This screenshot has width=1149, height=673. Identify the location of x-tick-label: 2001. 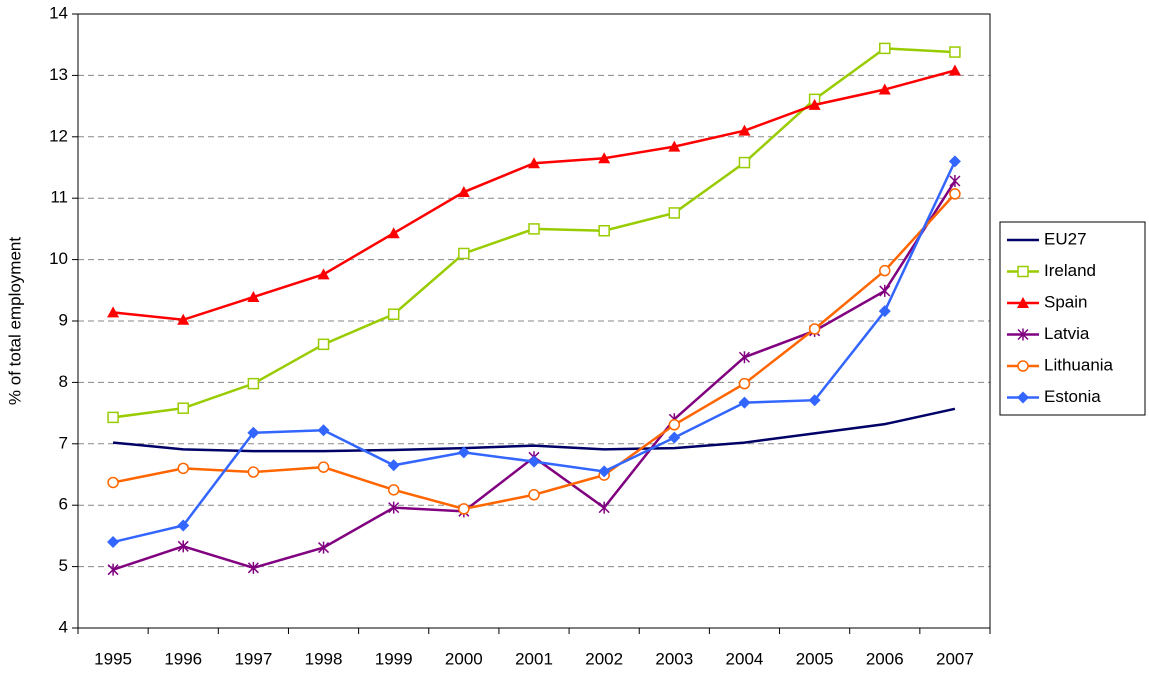
(534, 658).